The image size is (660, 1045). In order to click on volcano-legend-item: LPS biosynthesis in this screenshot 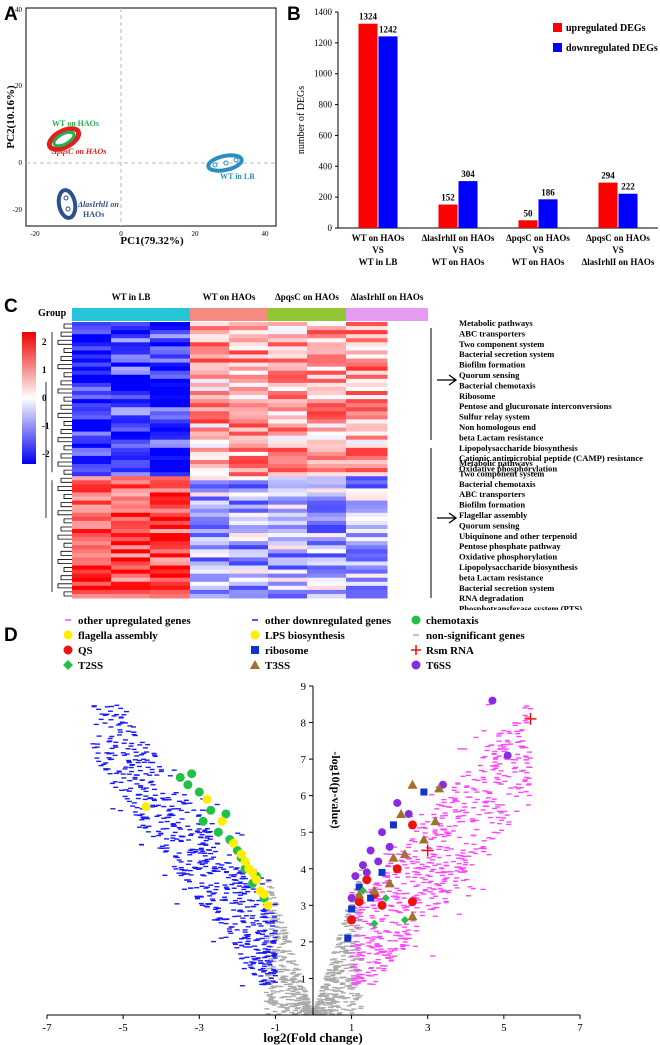, I will do `click(297, 636)`.